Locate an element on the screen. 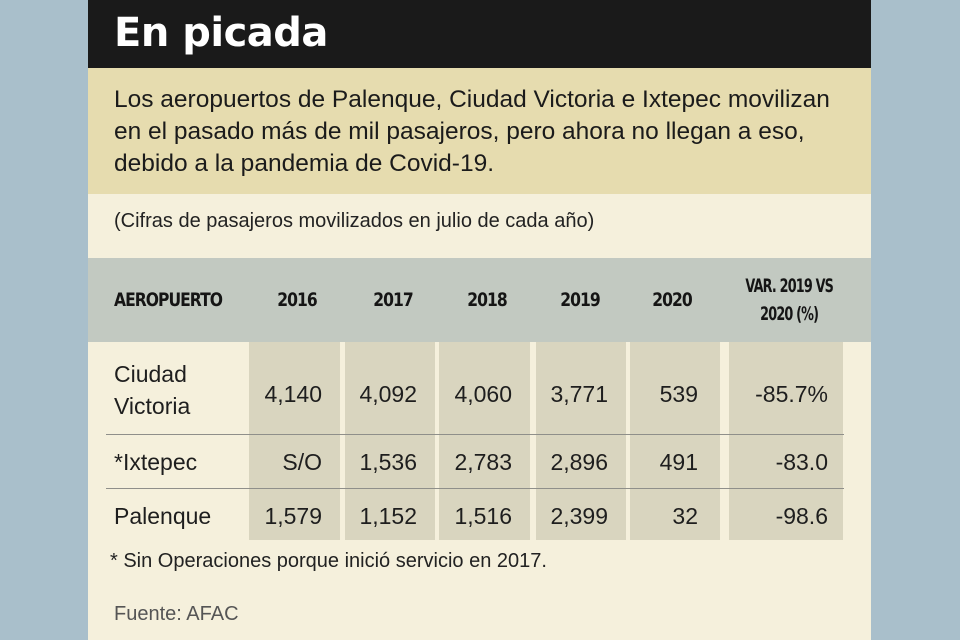 This screenshot has width=960, height=640. column-shade-2016 is located at coordinates (294, 441).